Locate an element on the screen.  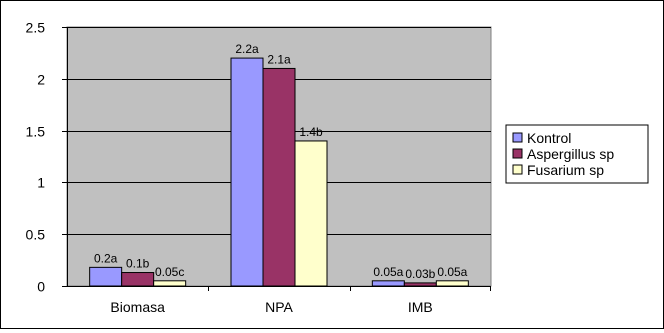
bar-aspergillus-sp-npa is located at coordinates (279, 177).